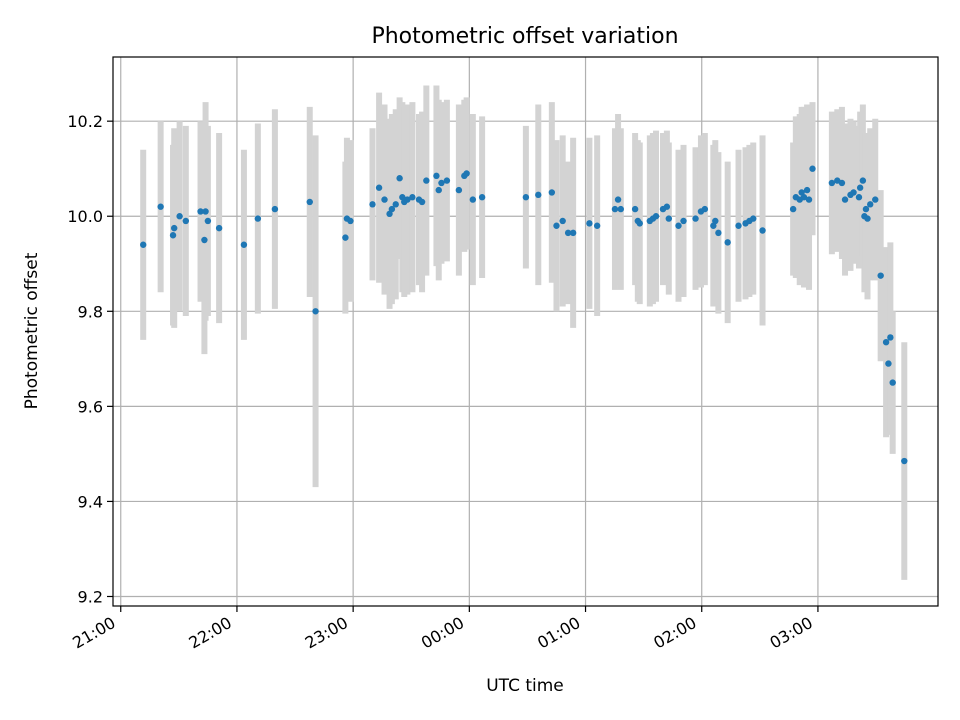 Image resolution: width=960 pixels, height=720 pixels. Describe the element at coordinates (442, 633) in the screenshot. I see `x-tick-label: 00:00` at that location.